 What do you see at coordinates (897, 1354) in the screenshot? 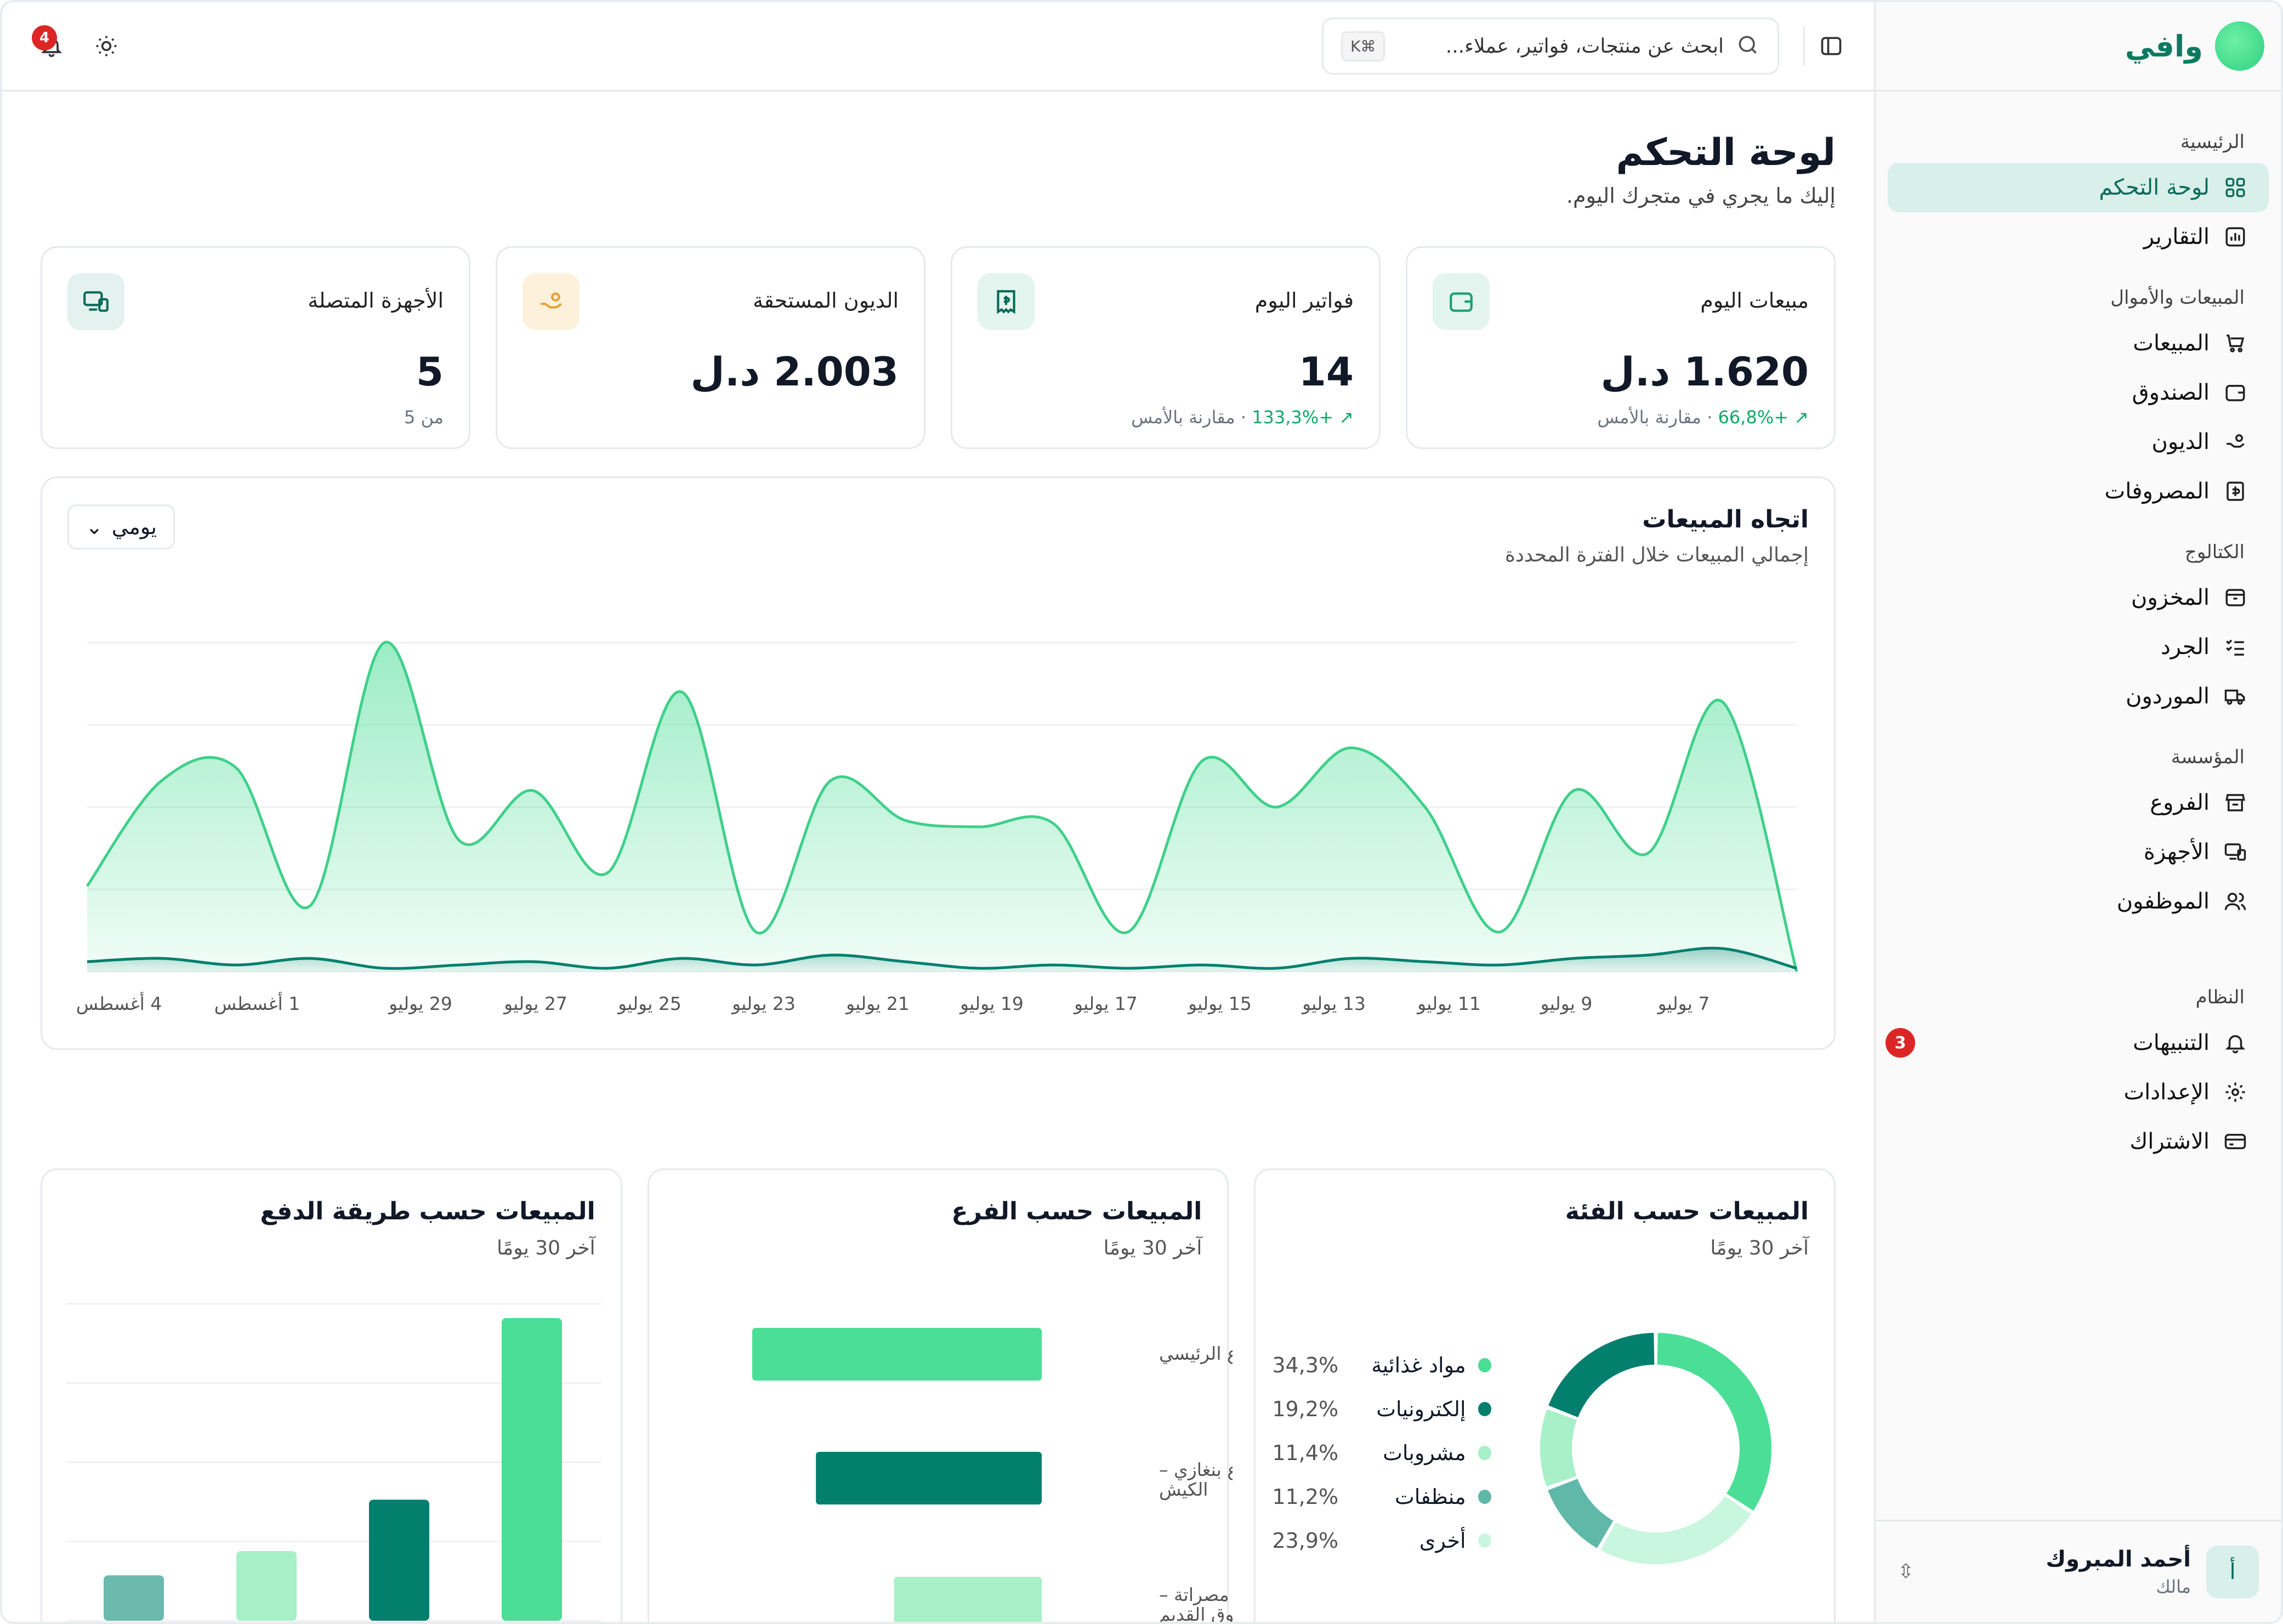
I see `branch-bar` at bounding box center [897, 1354].